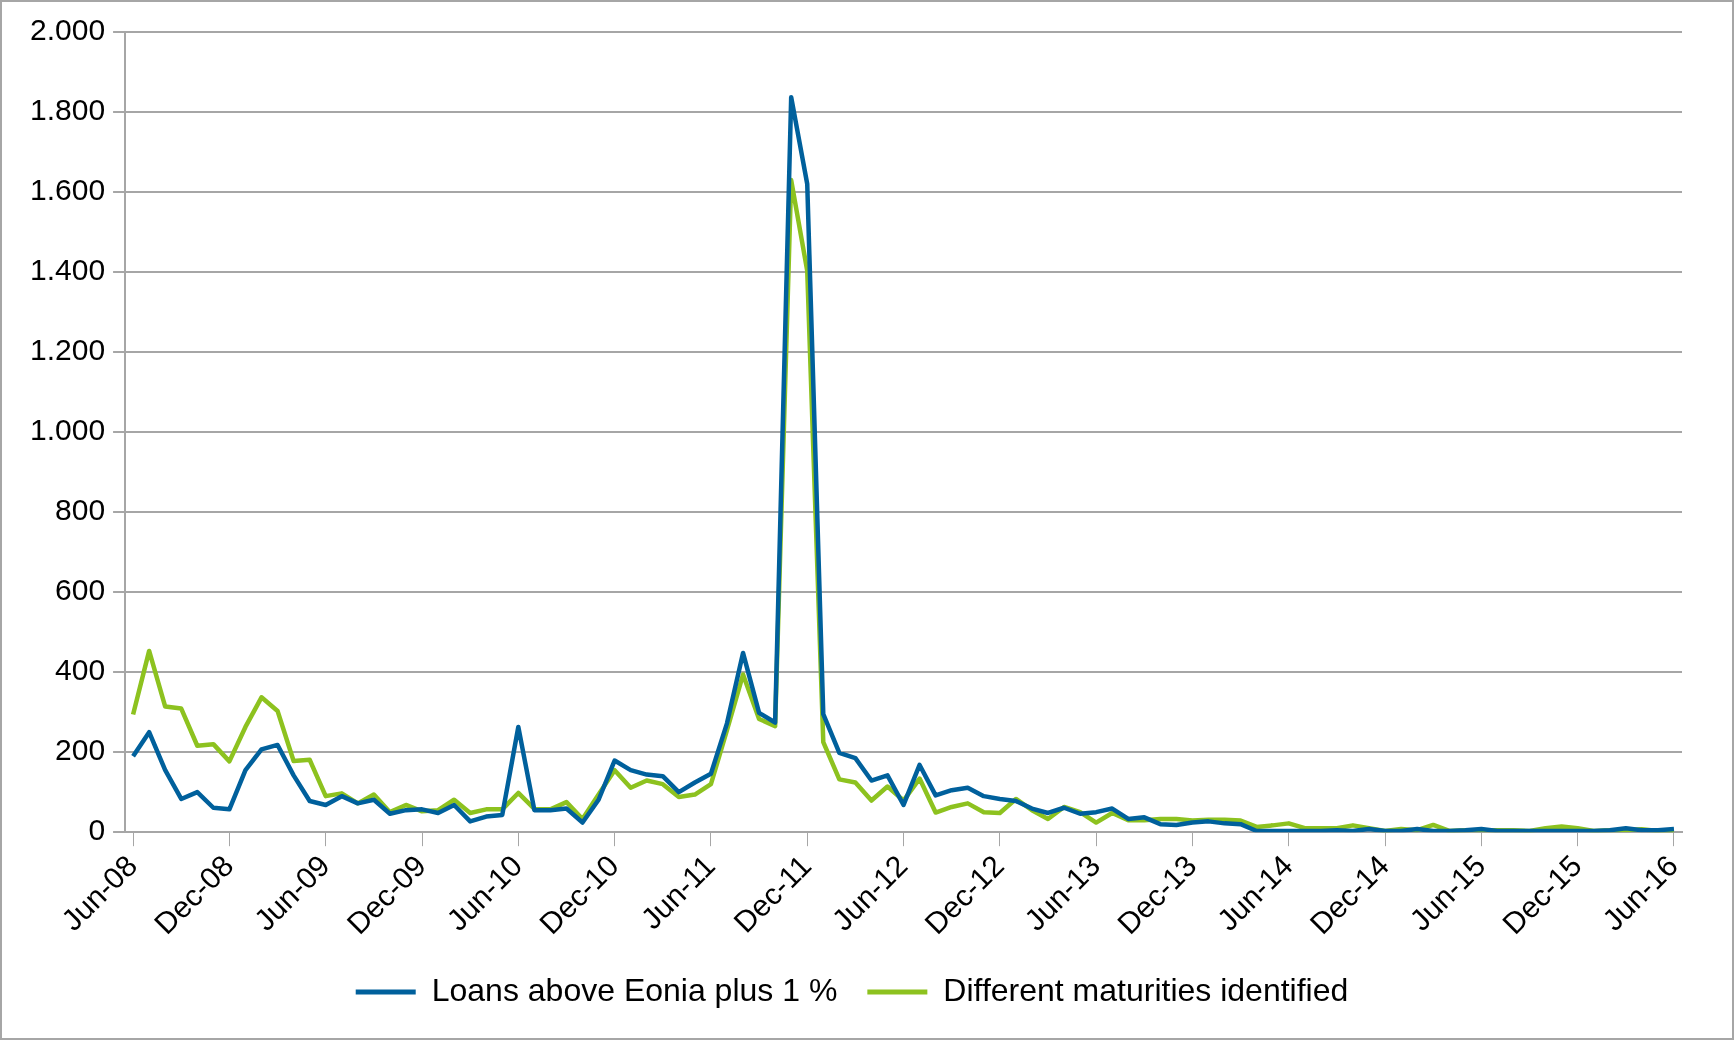 The image size is (1734, 1040). I want to click on y-tick-label: 1.400, so click(68, 270).